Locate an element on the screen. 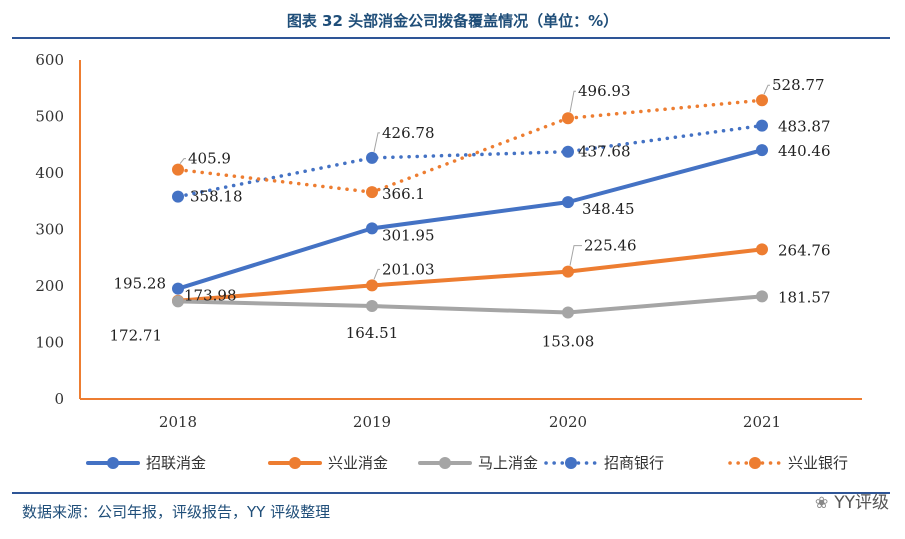 The height and width of the screenshot is (539, 905). y-tick-label: 100 is located at coordinates (49, 343).